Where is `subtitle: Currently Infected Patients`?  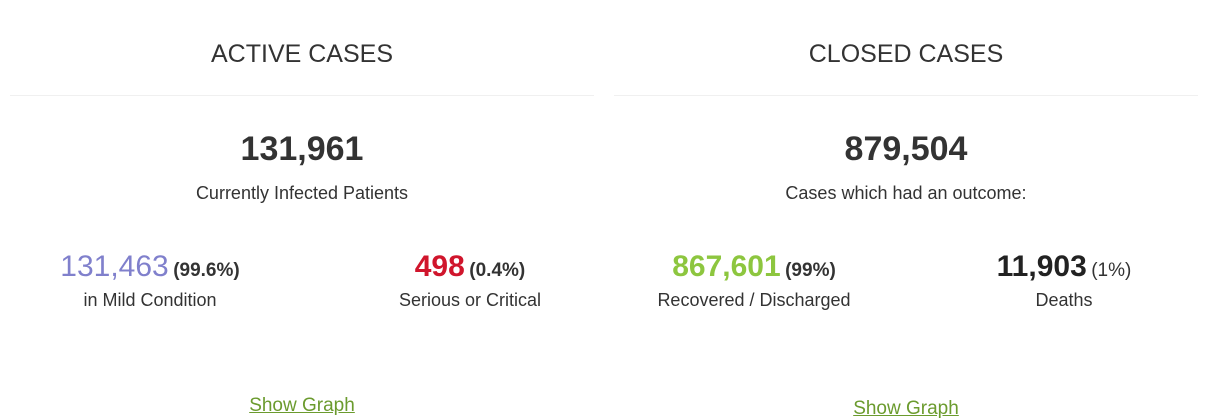 subtitle: Currently Infected Patients is located at coordinates (302, 193).